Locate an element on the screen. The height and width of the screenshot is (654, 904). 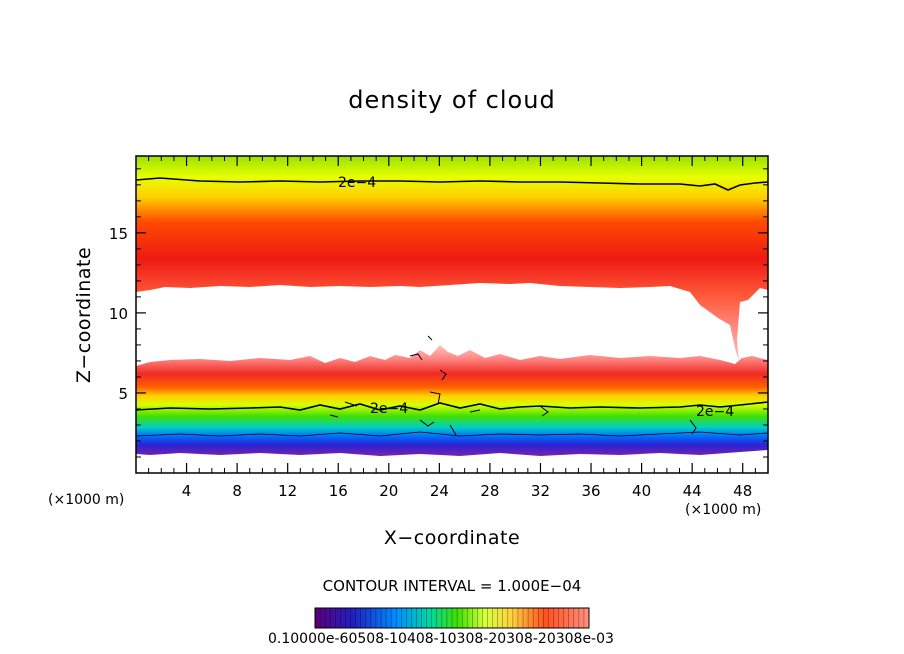
y-tick-label-1: 10 is located at coordinates (118, 314).